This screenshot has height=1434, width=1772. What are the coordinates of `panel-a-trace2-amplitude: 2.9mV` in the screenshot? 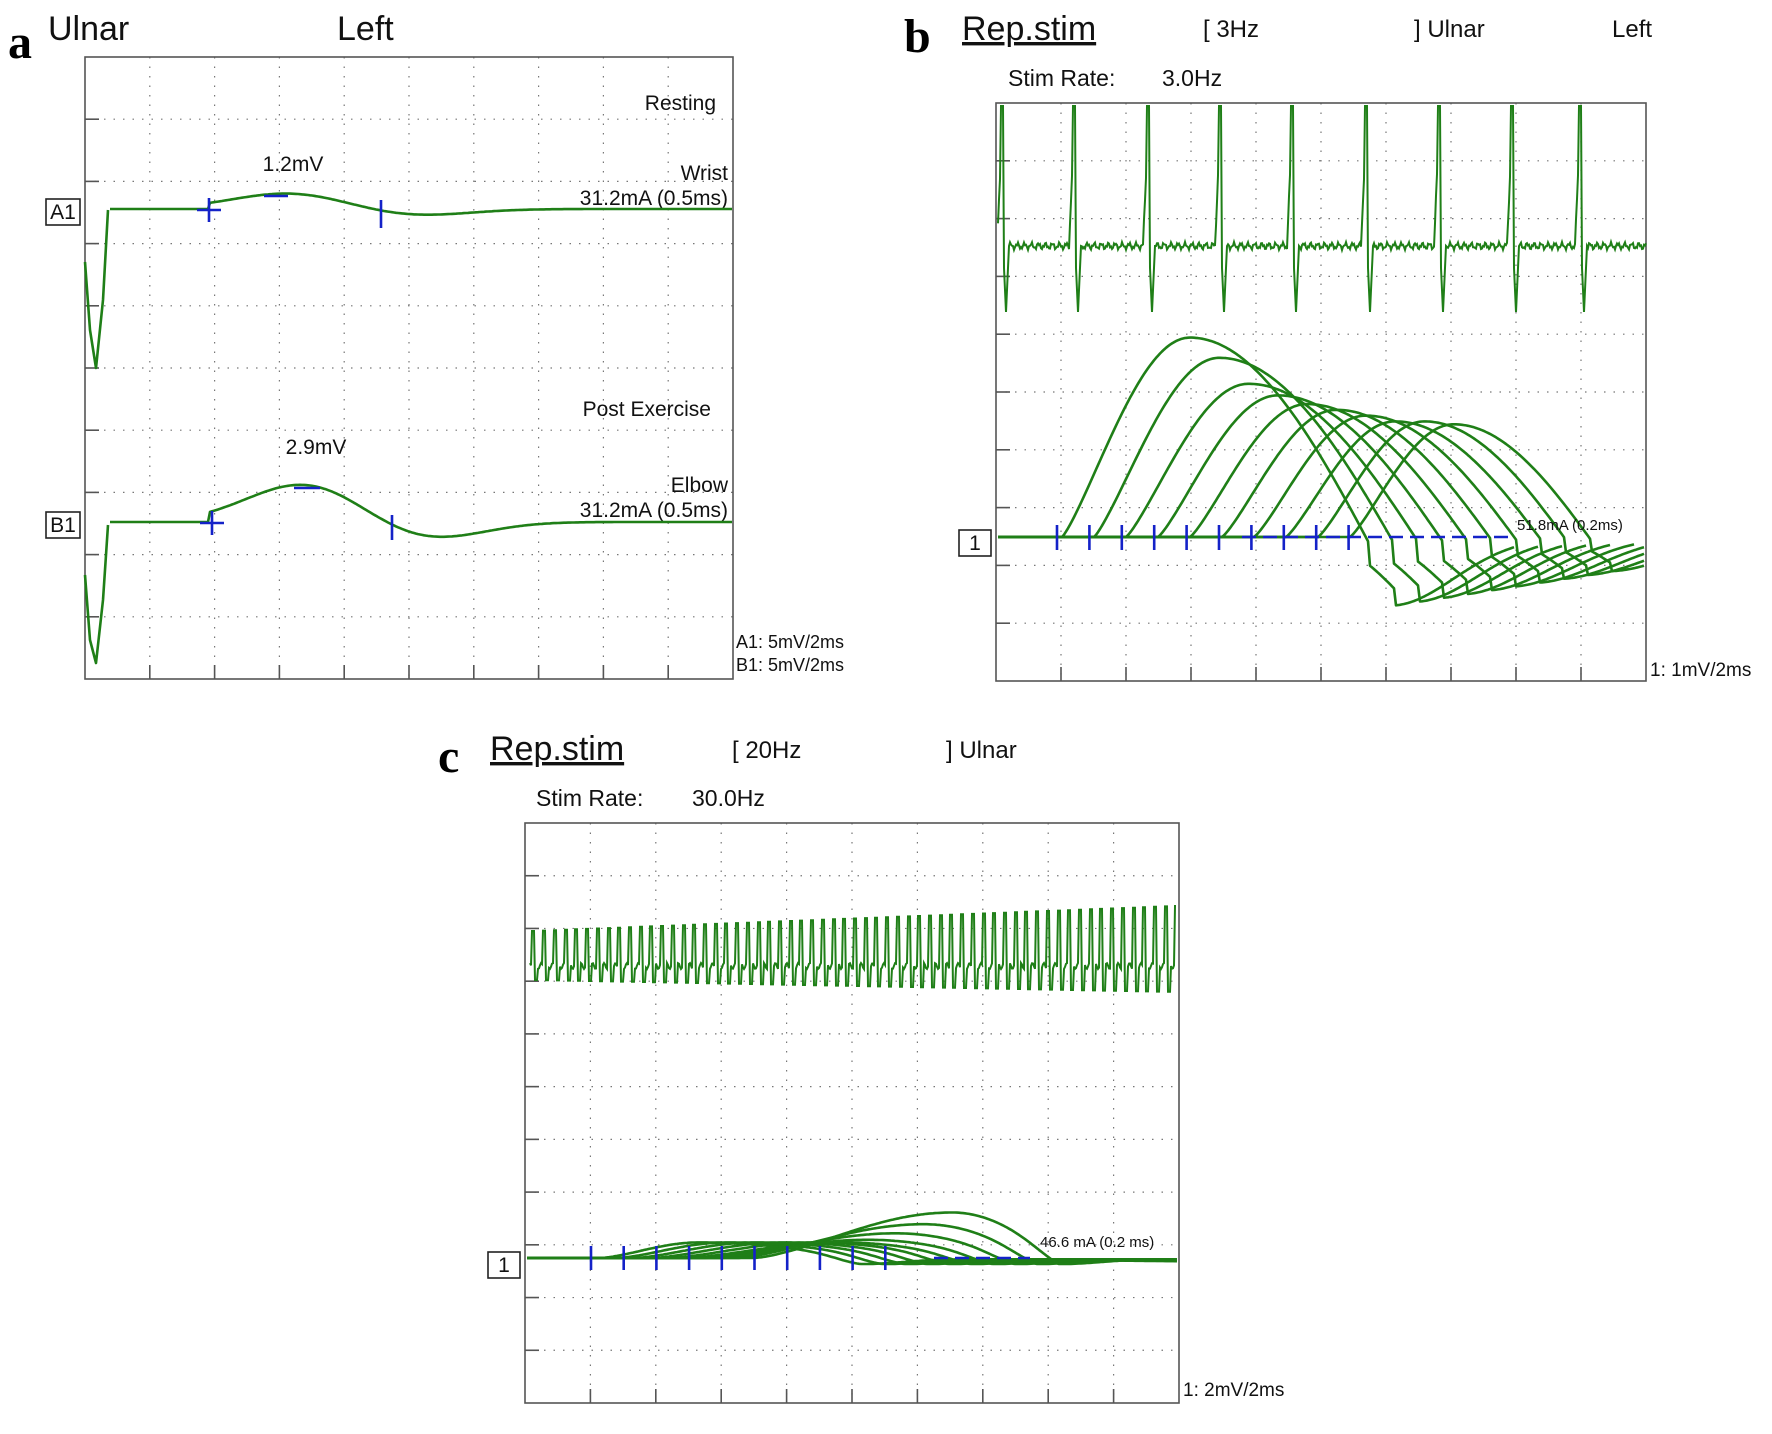 It's located at (316, 447).